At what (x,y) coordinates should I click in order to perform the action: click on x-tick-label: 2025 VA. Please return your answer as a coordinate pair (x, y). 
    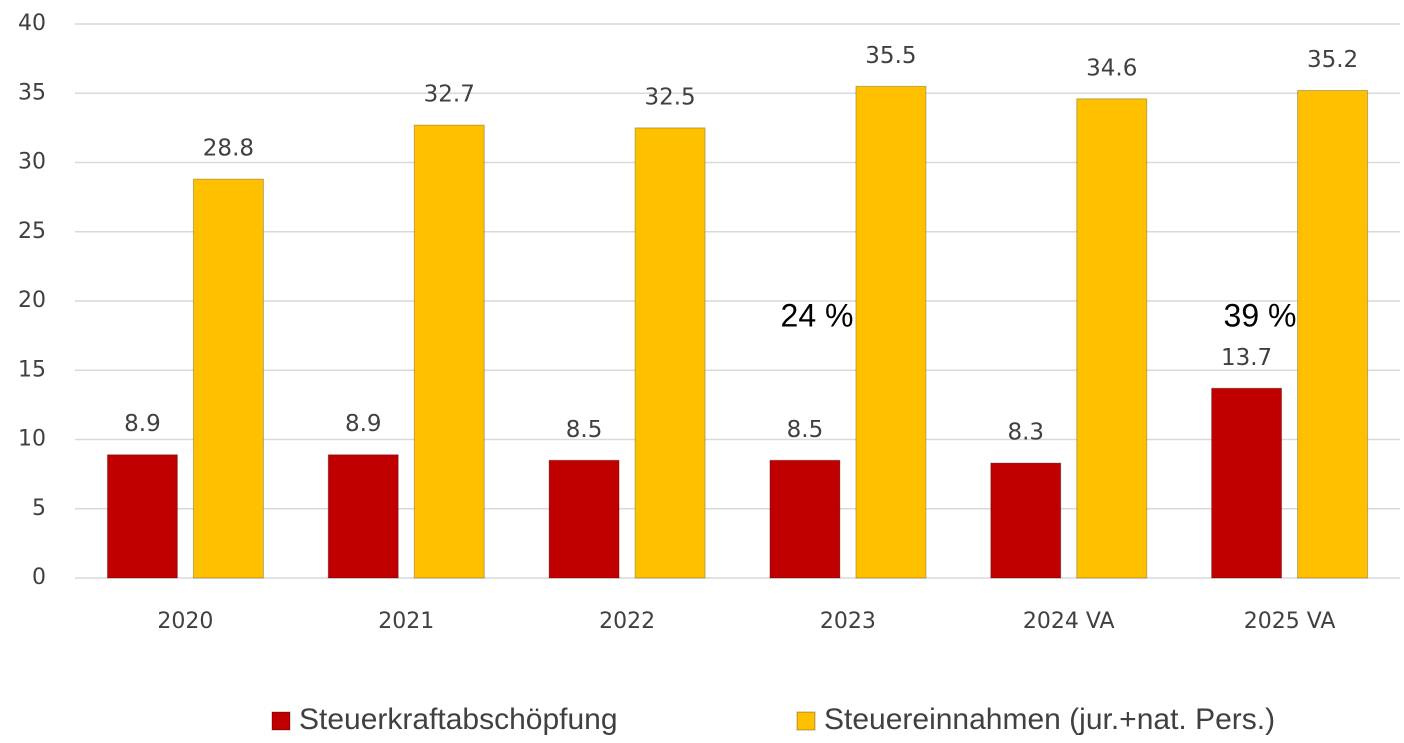
    Looking at the image, I should click on (1290, 621).